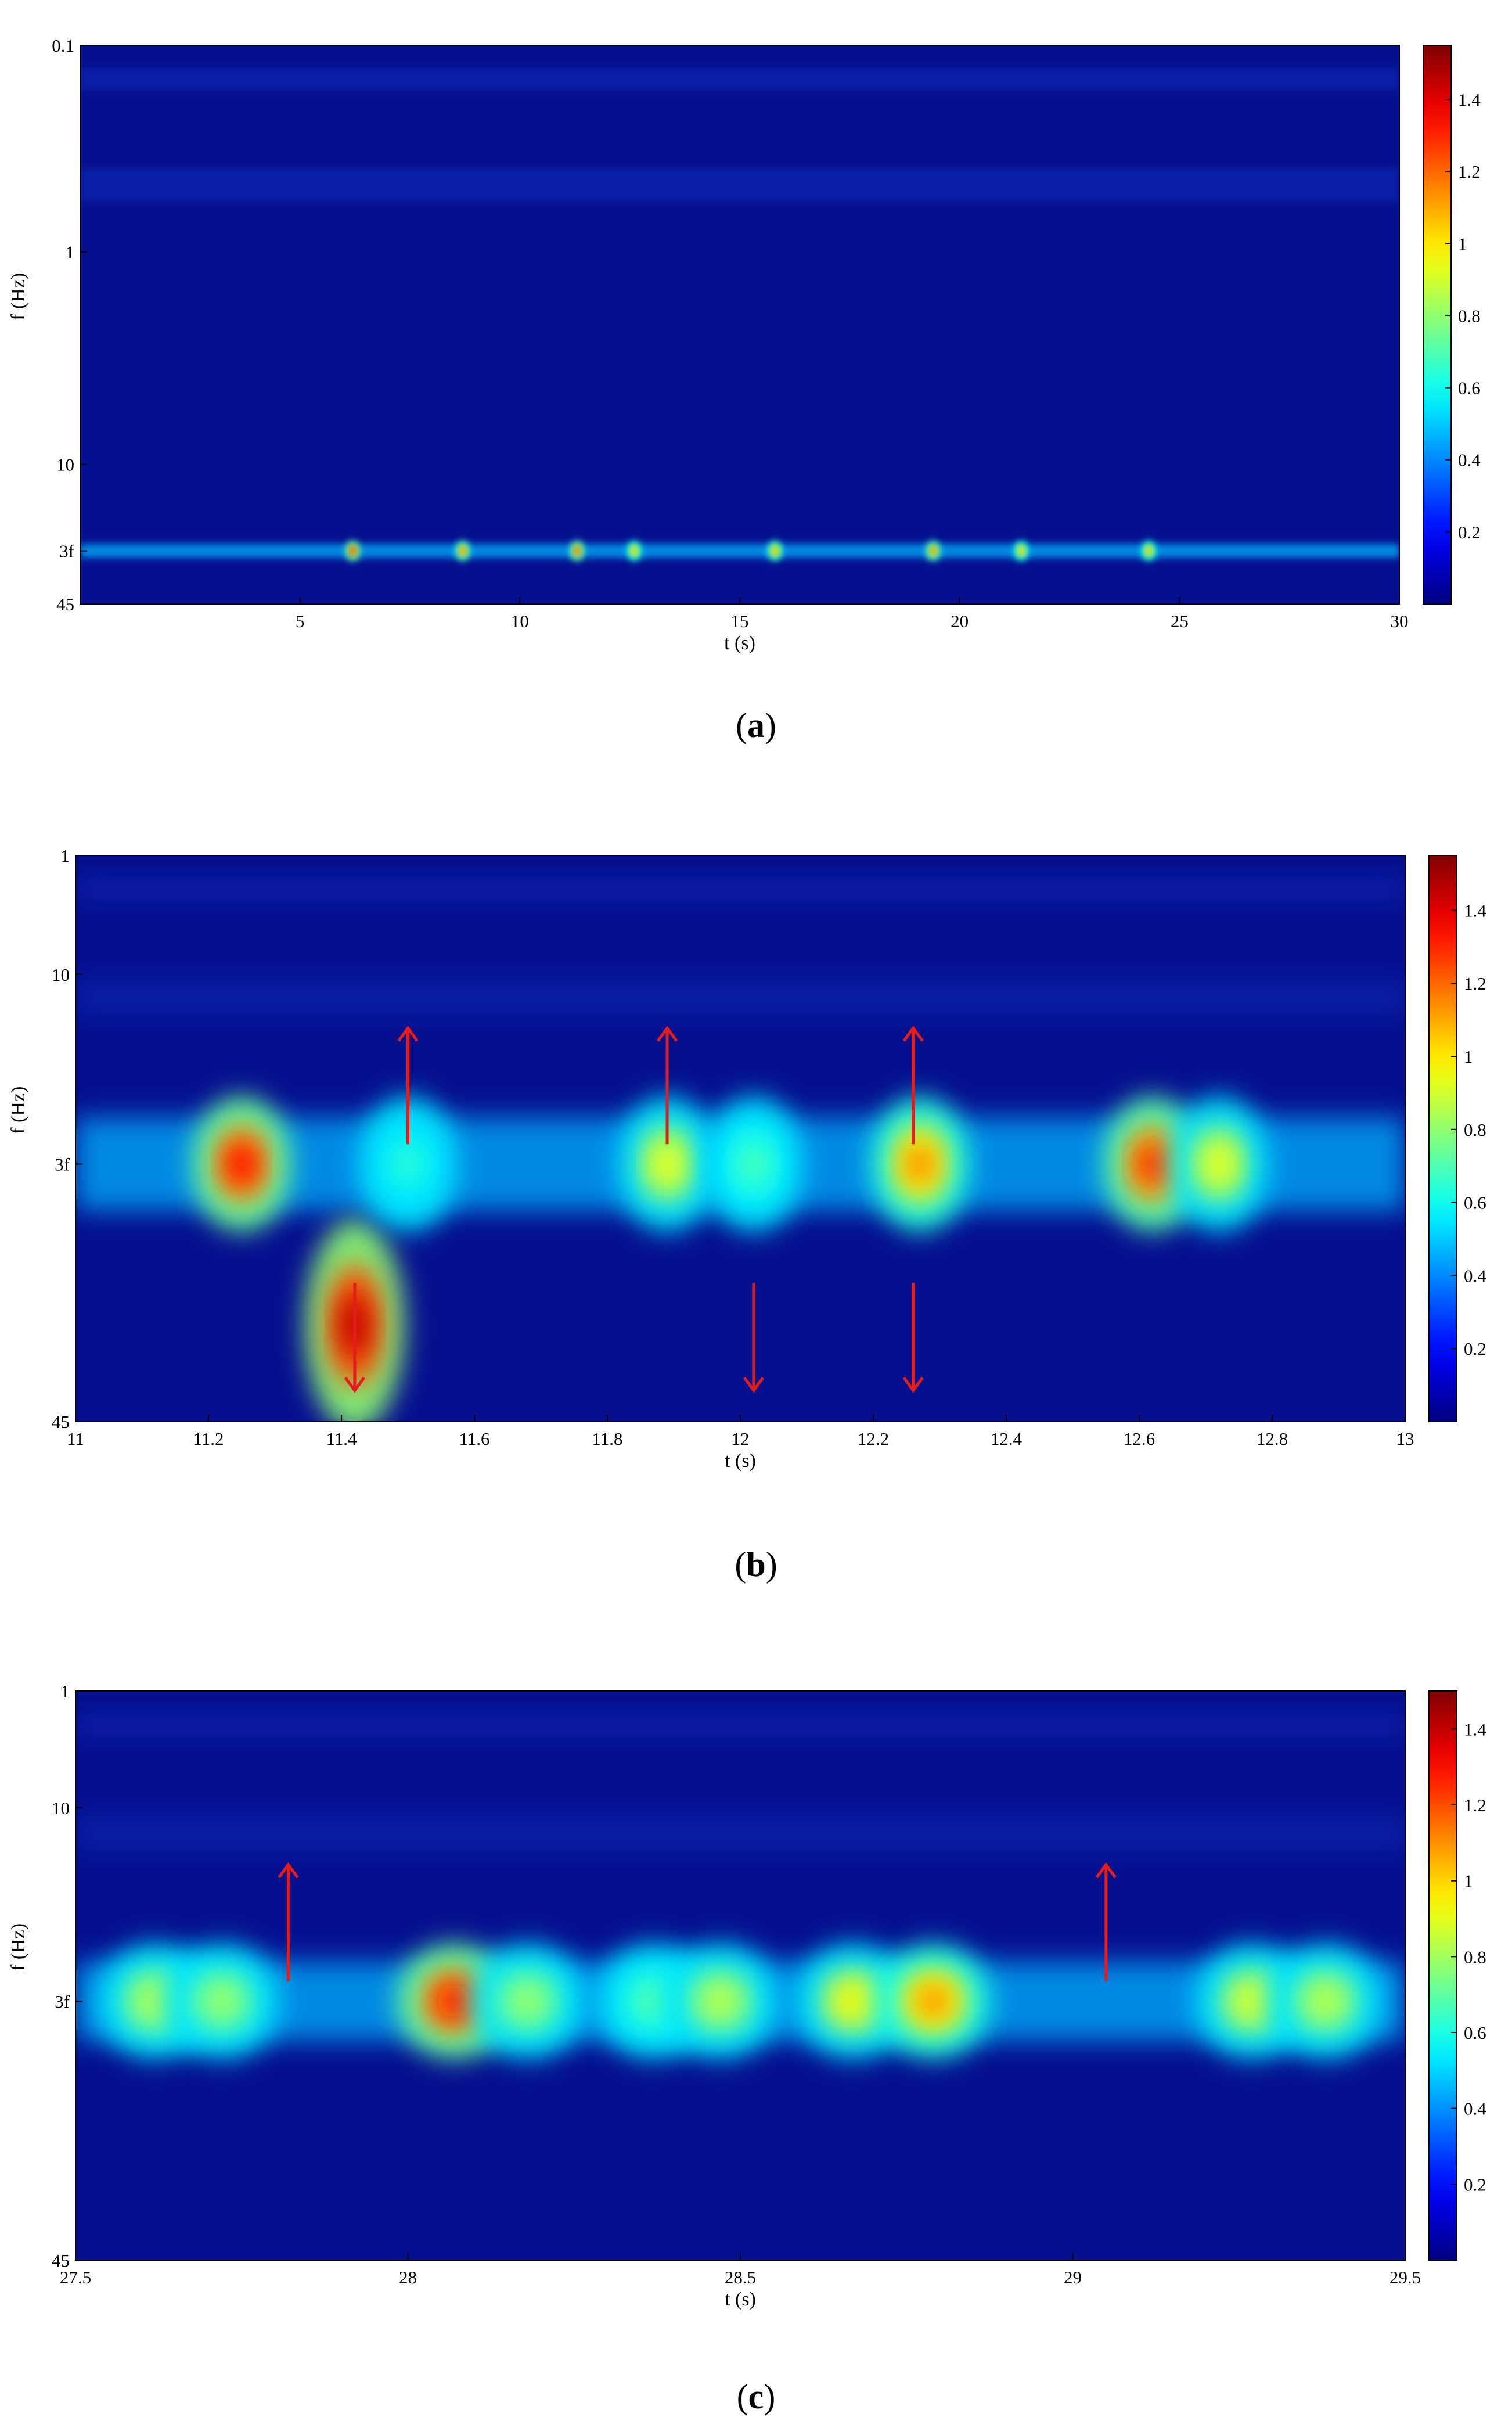  I want to click on x-tick-label: 25, so click(1180, 621).